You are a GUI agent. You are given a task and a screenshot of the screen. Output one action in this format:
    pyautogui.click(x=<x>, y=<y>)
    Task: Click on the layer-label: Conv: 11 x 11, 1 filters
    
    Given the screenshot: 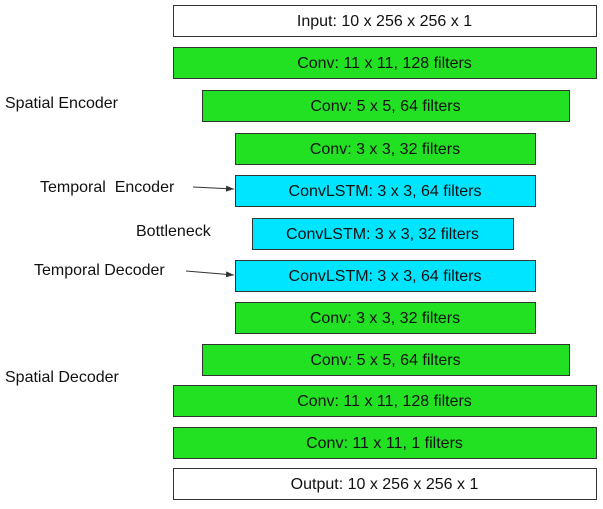 What is the action you would take?
    pyautogui.click(x=384, y=443)
    